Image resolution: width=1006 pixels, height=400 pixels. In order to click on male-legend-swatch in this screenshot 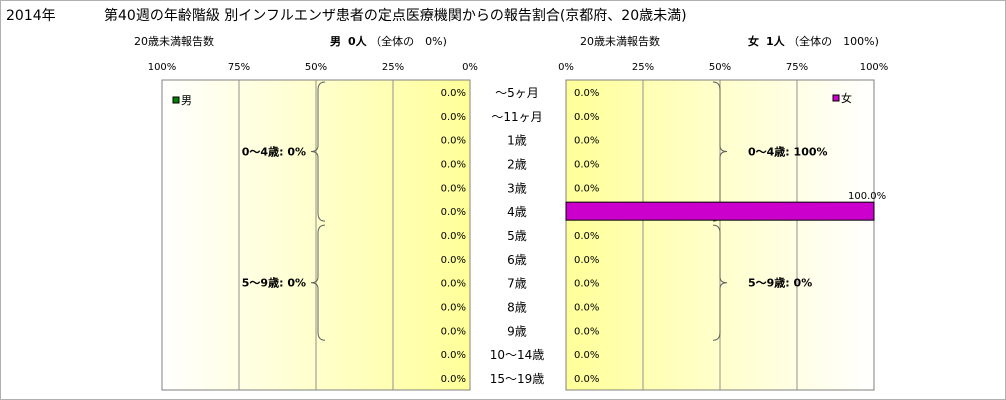, I will do `click(176, 100)`.